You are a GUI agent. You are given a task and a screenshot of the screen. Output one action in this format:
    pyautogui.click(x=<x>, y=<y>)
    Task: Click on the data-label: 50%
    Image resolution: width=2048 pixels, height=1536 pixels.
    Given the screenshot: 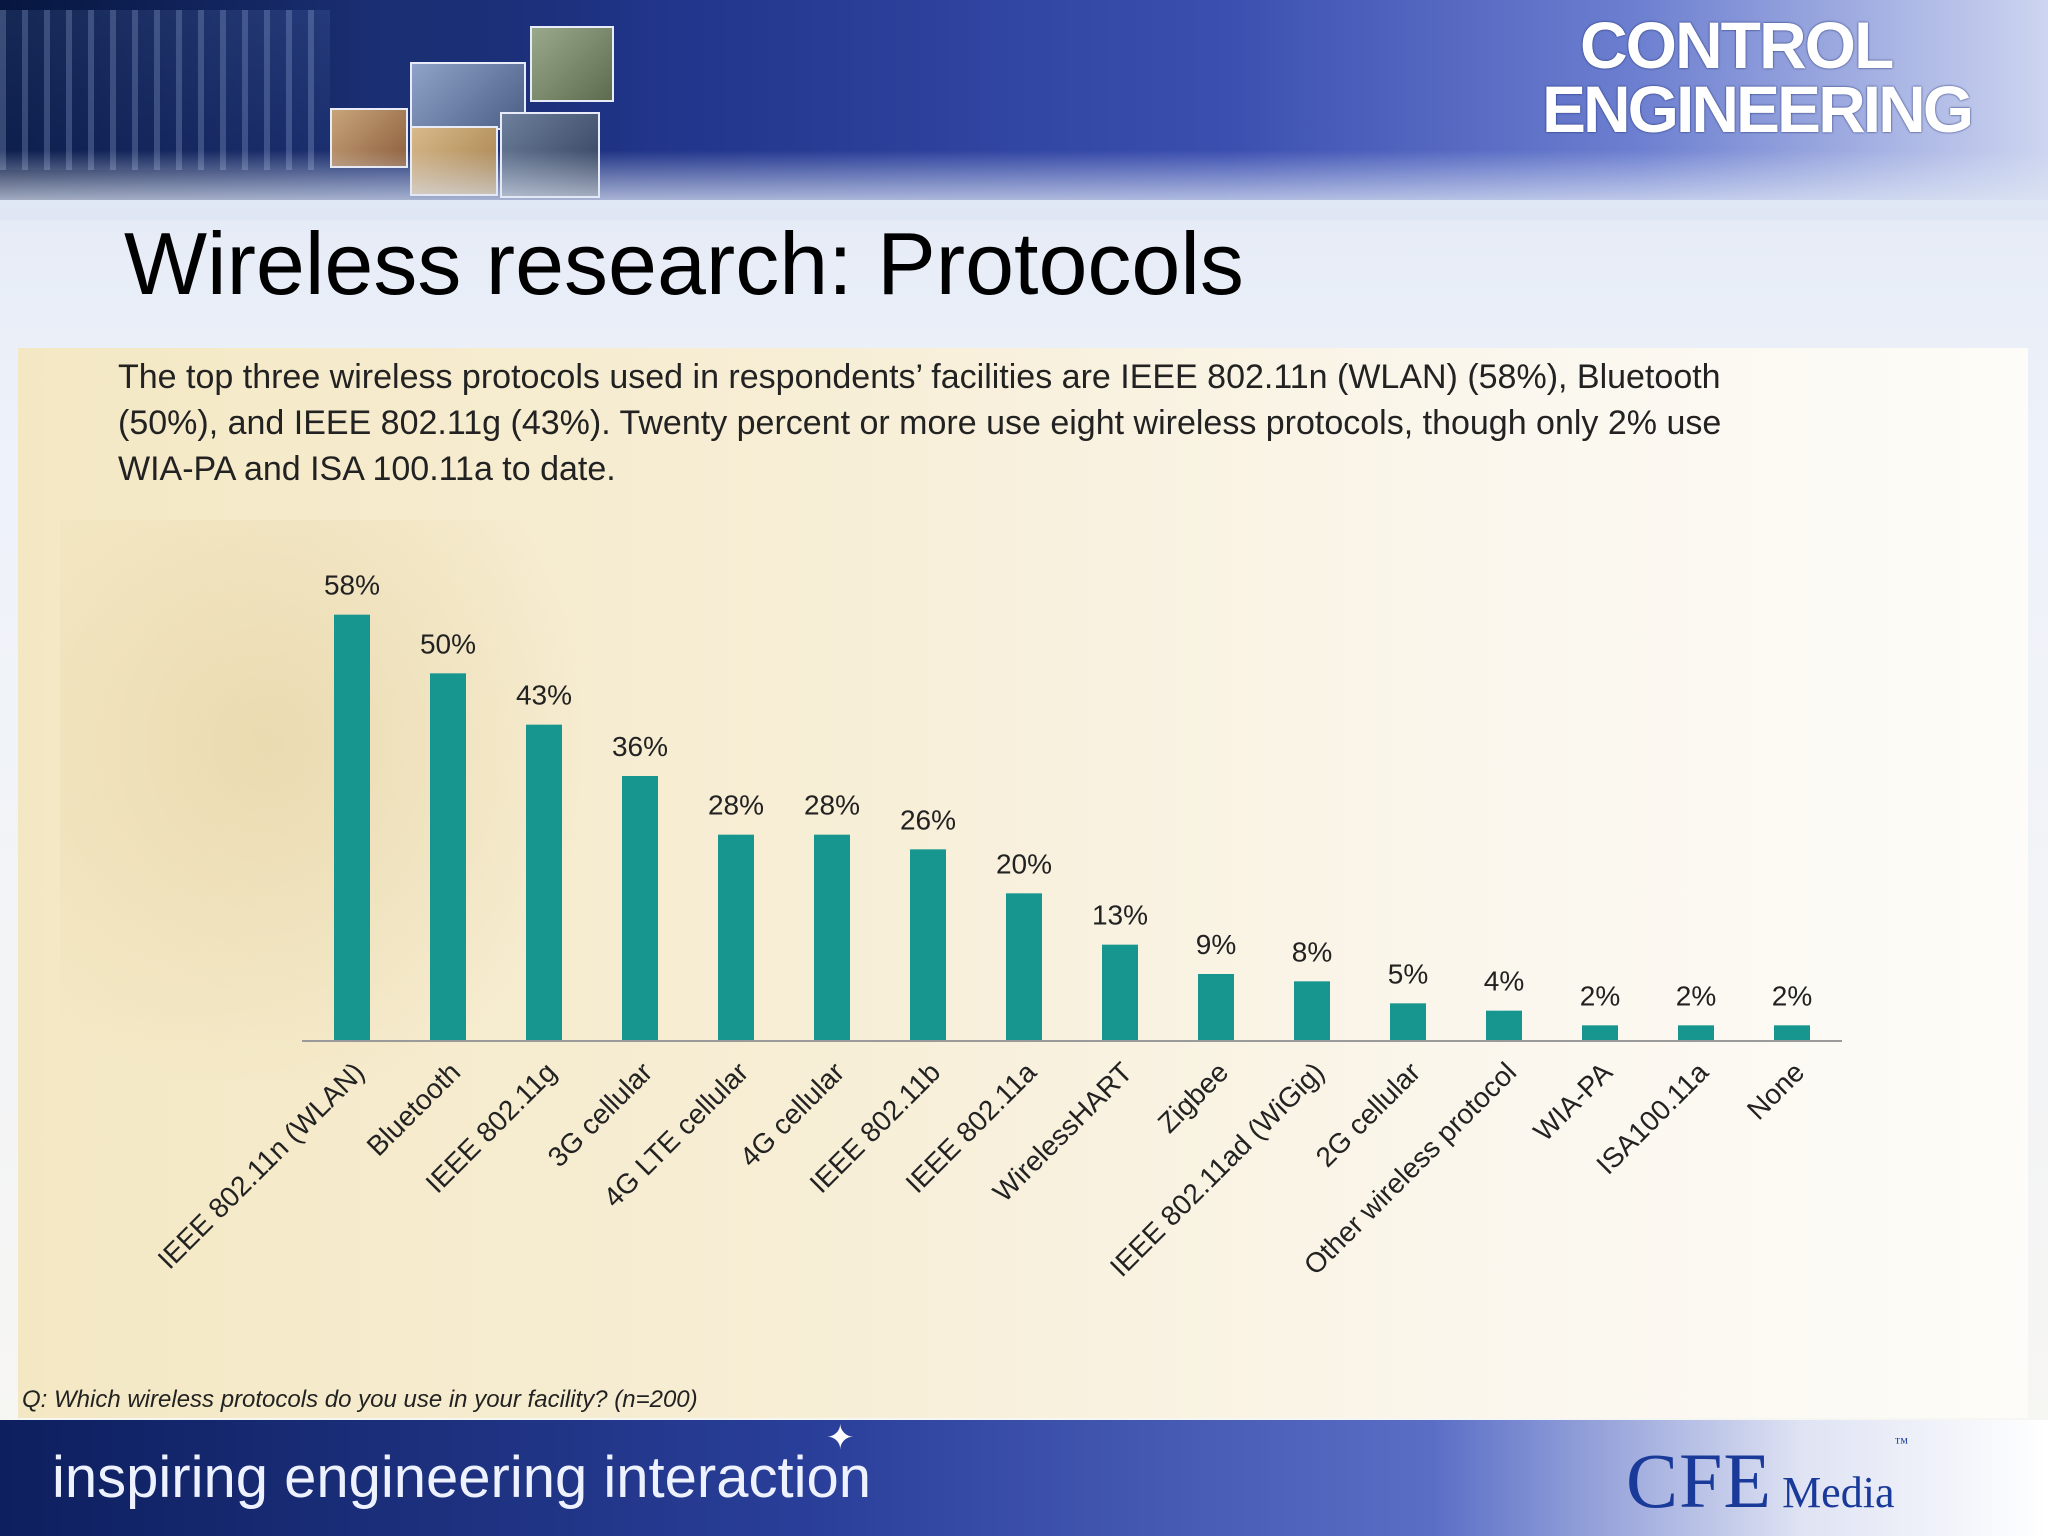 What is the action you would take?
    pyautogui.click(x=448, y=643)
    